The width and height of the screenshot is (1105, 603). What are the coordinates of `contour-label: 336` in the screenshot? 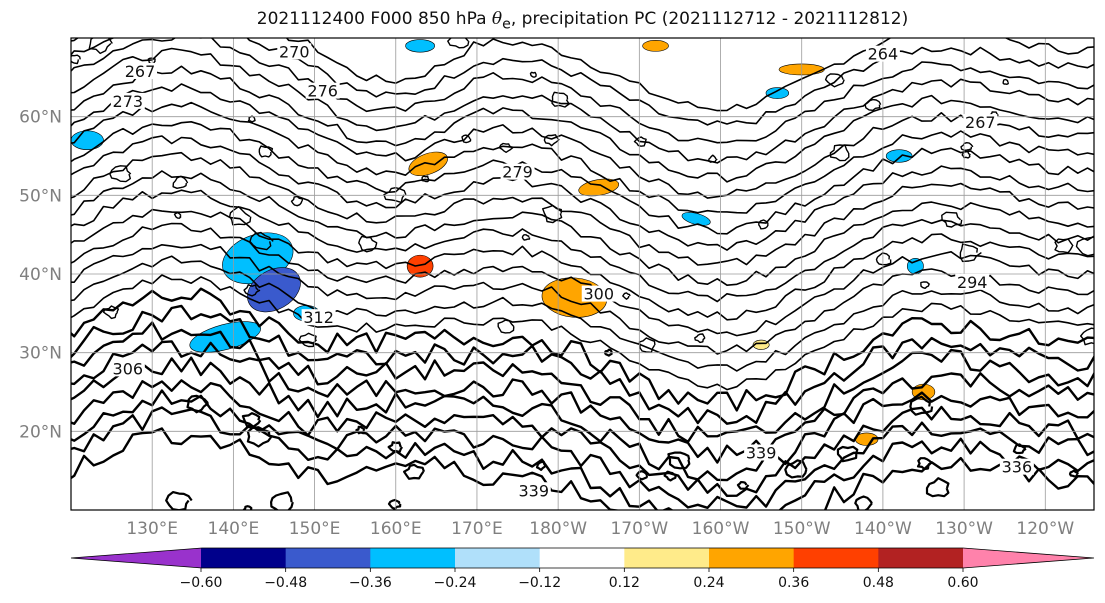 It's located at (1017, 467).